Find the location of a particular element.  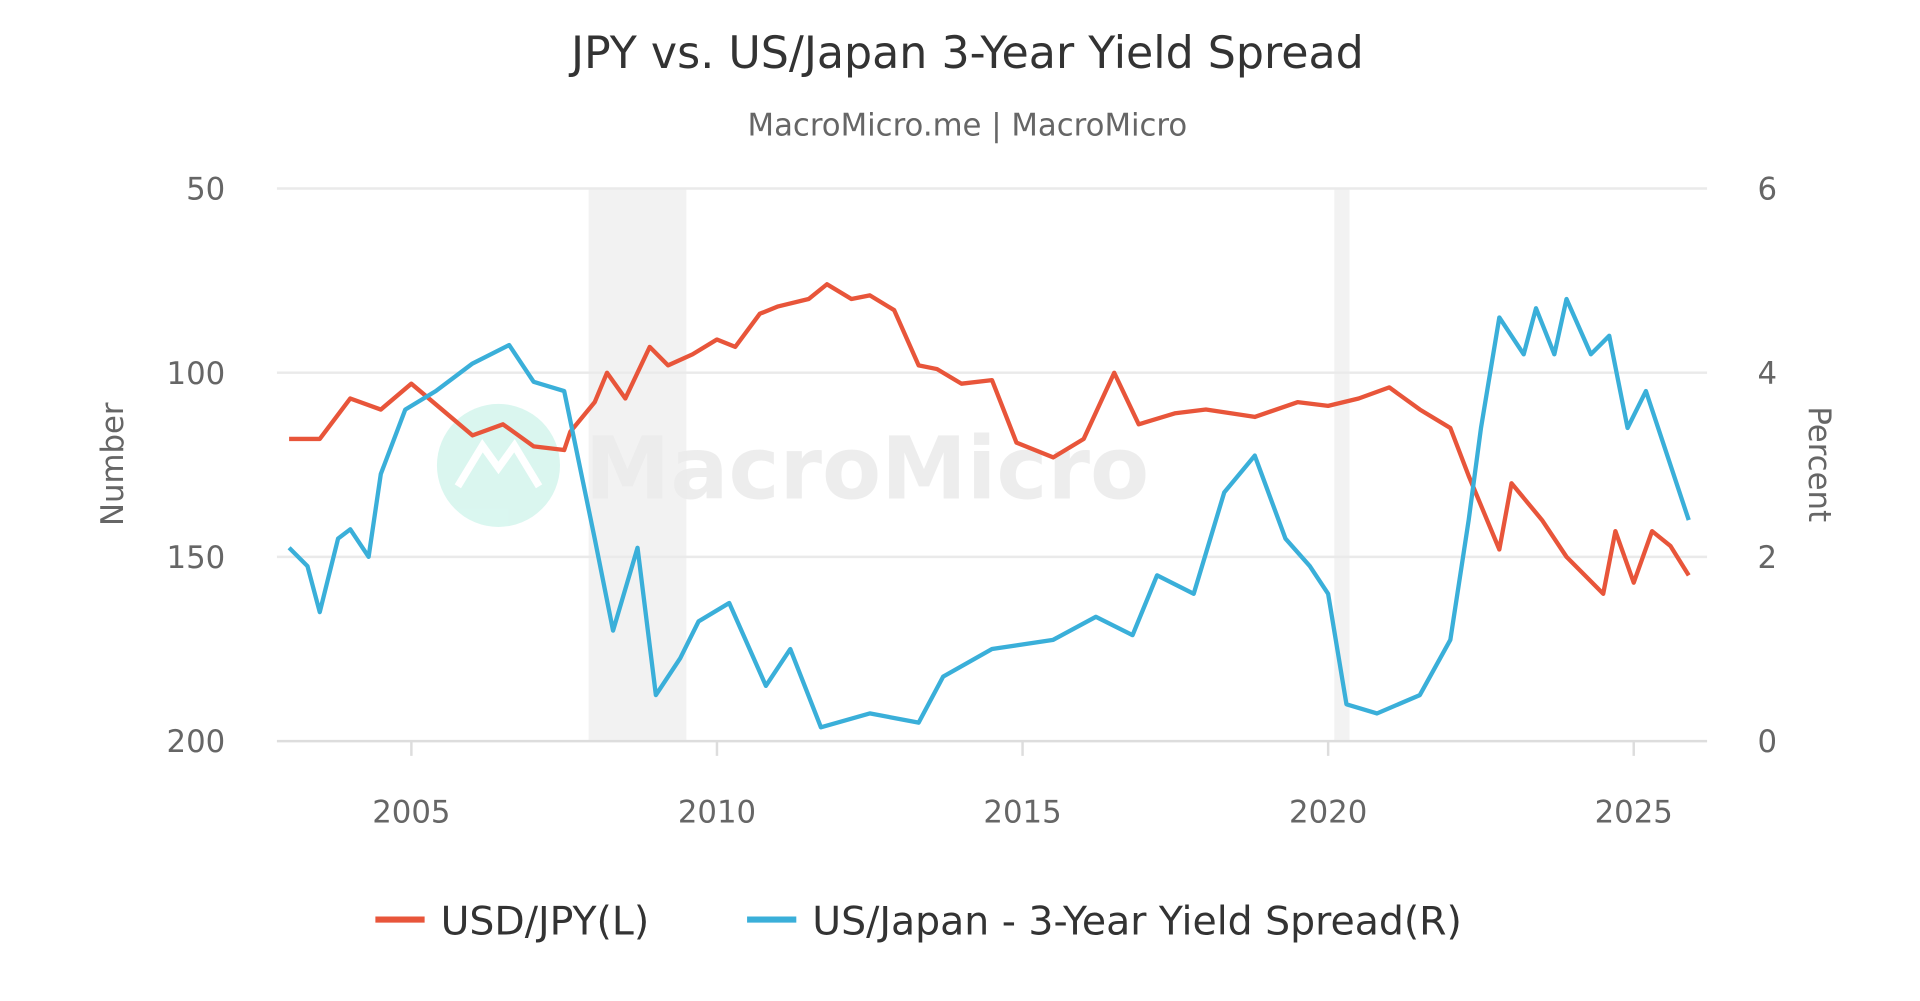

x-tick-label: 2020 is located at coordinates (1328, 812).